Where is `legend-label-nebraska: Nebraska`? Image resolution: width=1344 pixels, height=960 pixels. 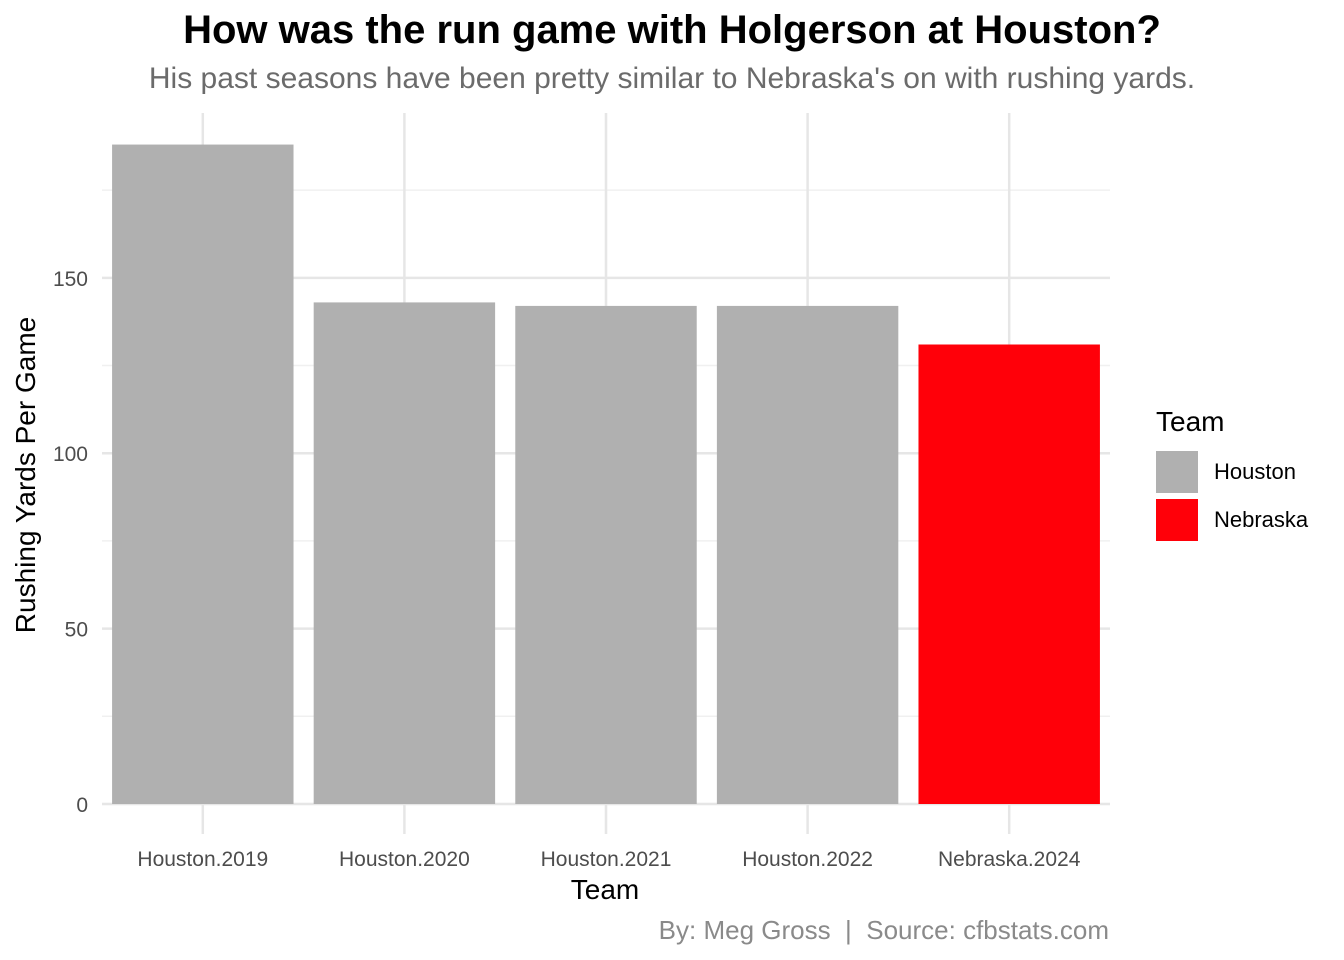 legend-label-nebraska: Nebraska is located at coordinates (1261, 519).